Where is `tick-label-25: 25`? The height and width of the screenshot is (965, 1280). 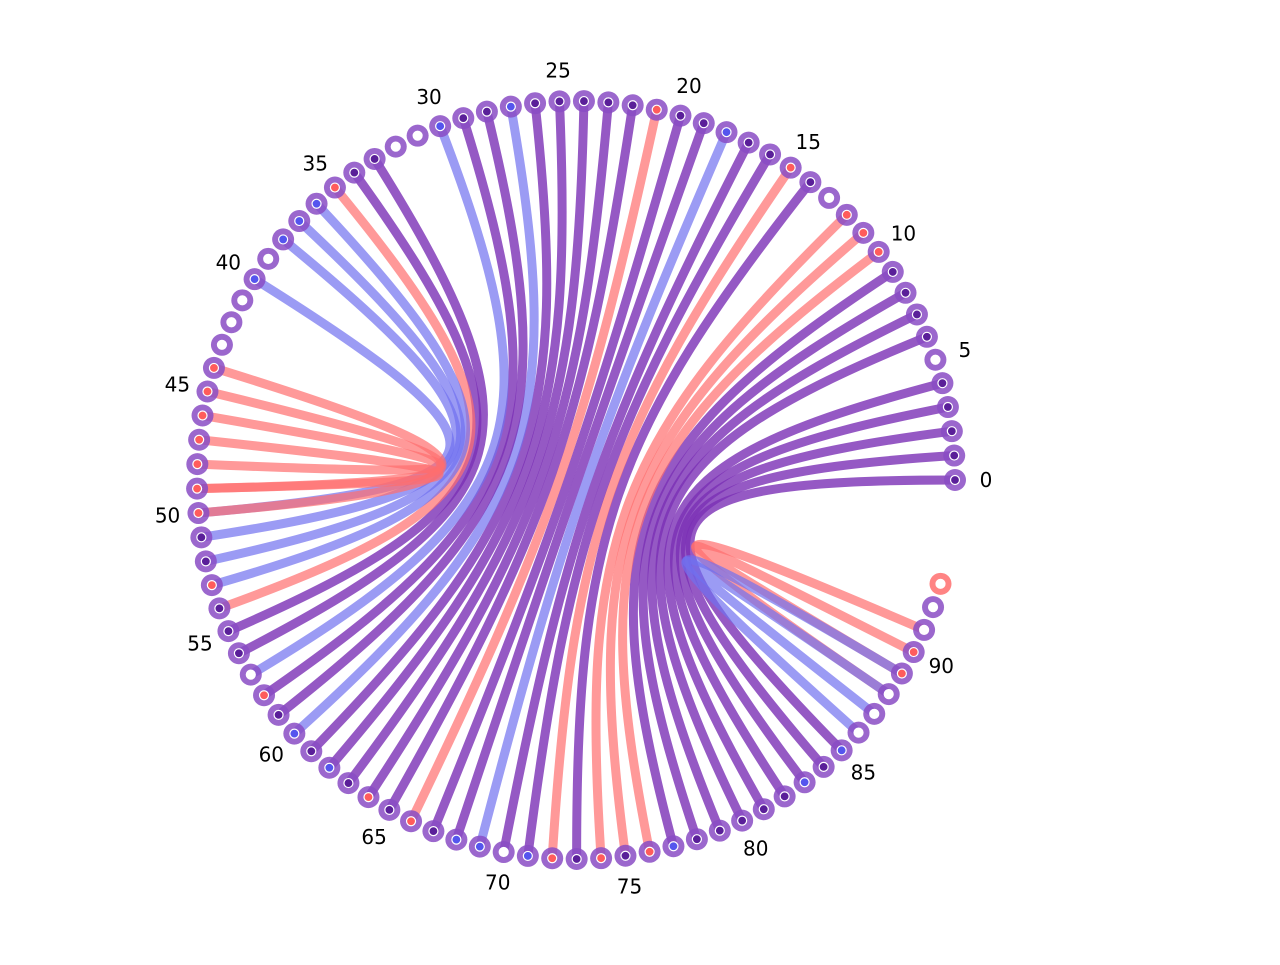 tick-label-25: 25 is located at coordinates (557, 70).